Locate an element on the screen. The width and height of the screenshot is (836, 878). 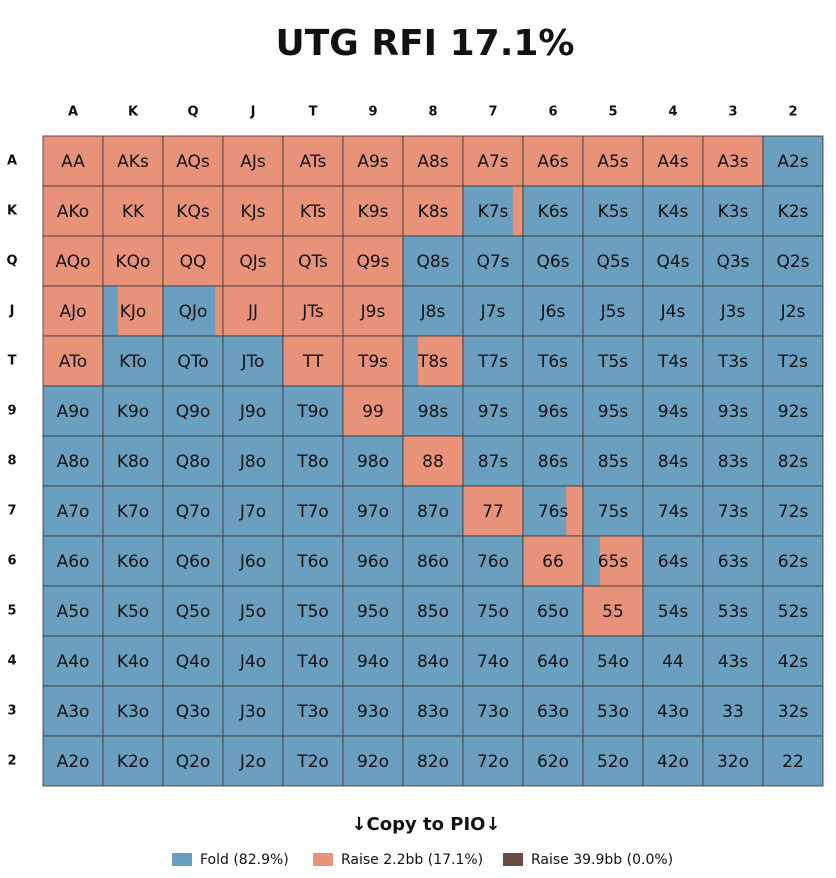
hand-label: JTs is located at coordinates (312, 312).